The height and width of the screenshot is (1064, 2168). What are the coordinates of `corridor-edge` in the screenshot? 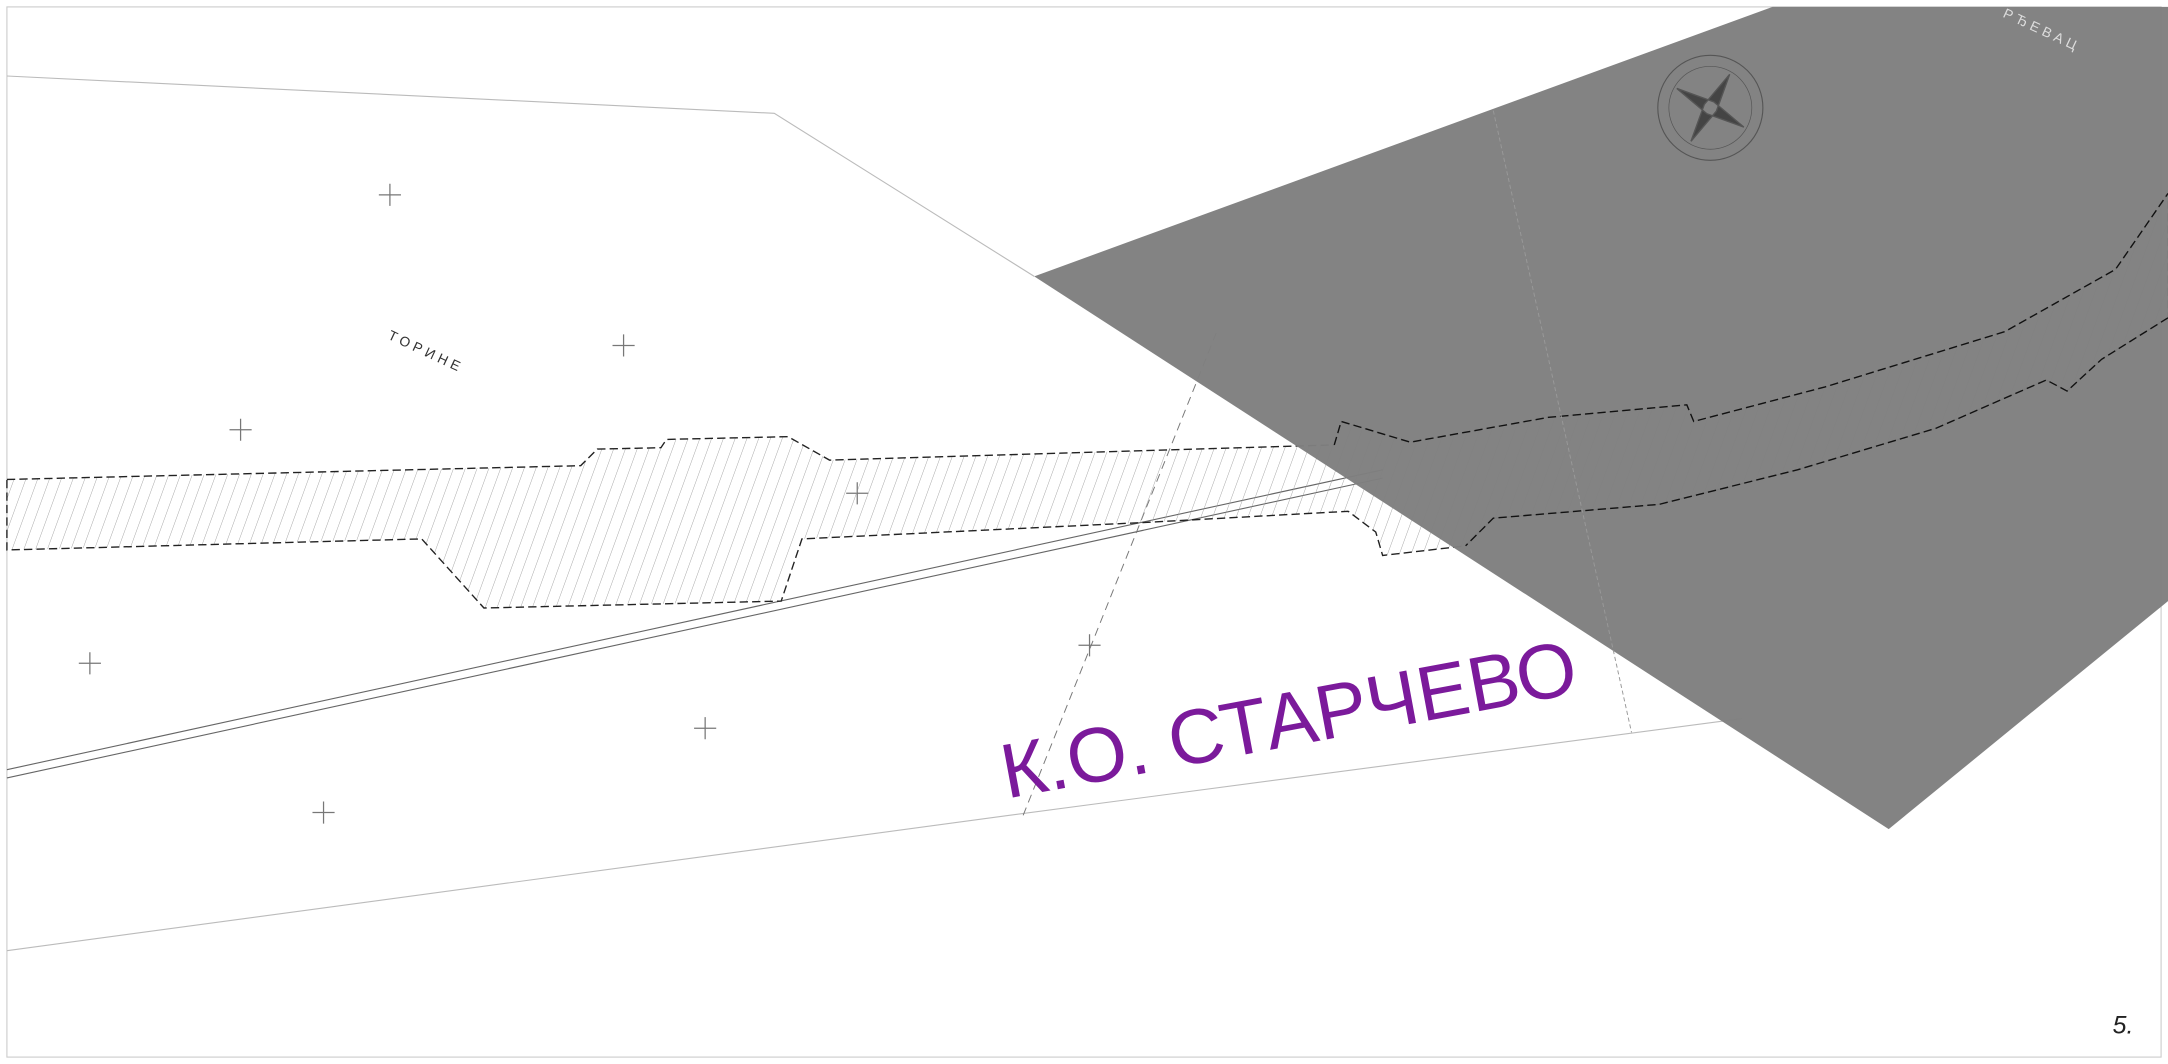 It's located at (1816, 432).